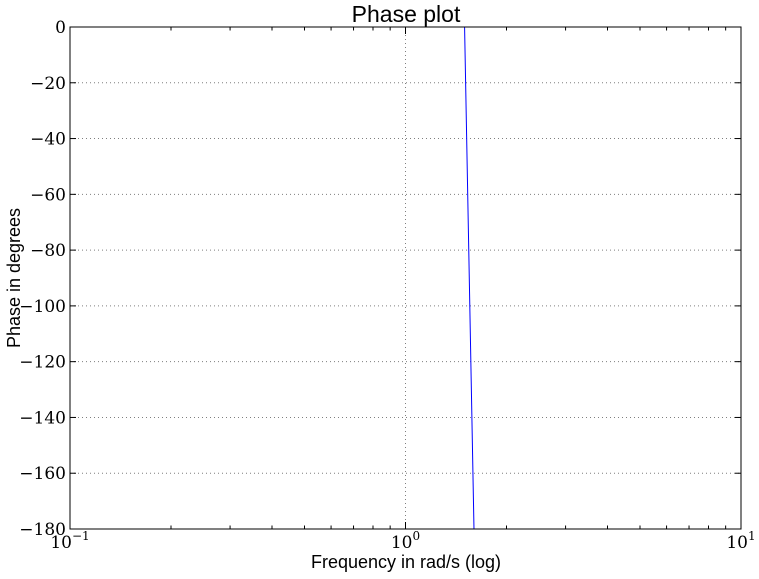 Image resolution: width=759 pixels, height=579 pixels. I want to click on x-tick-label: 10¹, so click(740, 541).